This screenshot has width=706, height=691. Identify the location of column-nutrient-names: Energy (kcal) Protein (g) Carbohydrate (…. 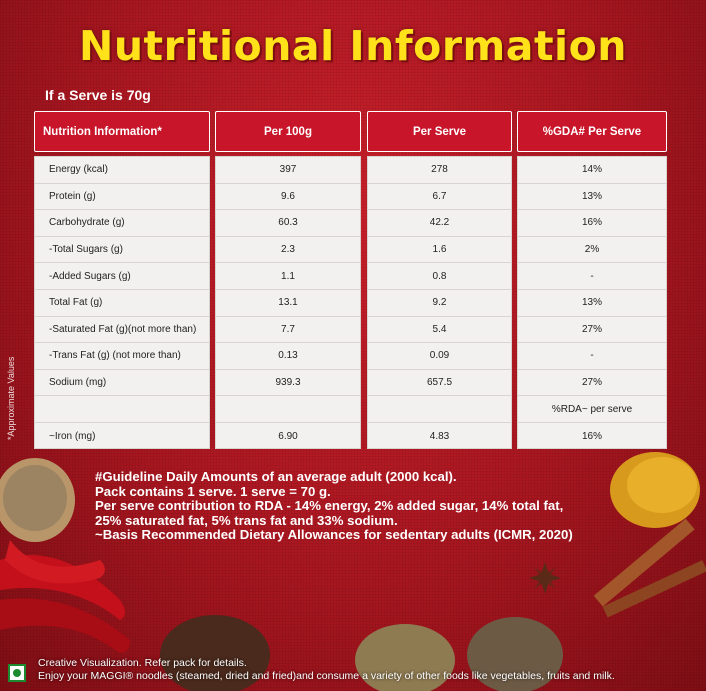
(122, 302).